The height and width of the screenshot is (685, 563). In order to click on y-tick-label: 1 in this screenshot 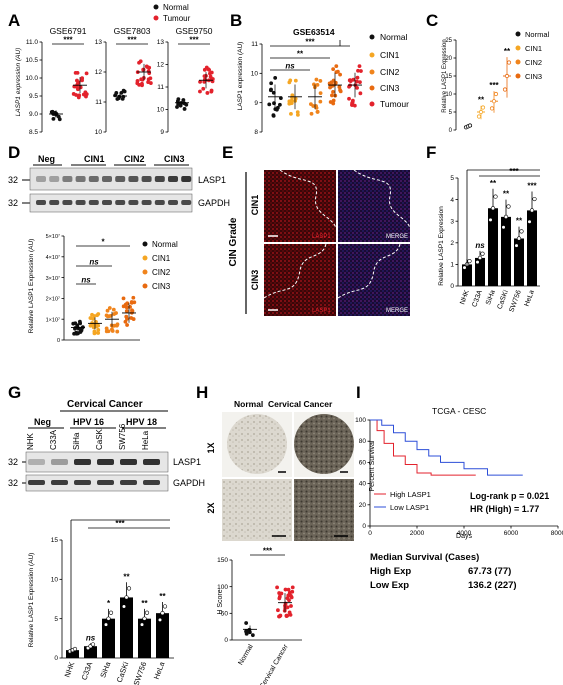, I will do `click(452, 265)`.